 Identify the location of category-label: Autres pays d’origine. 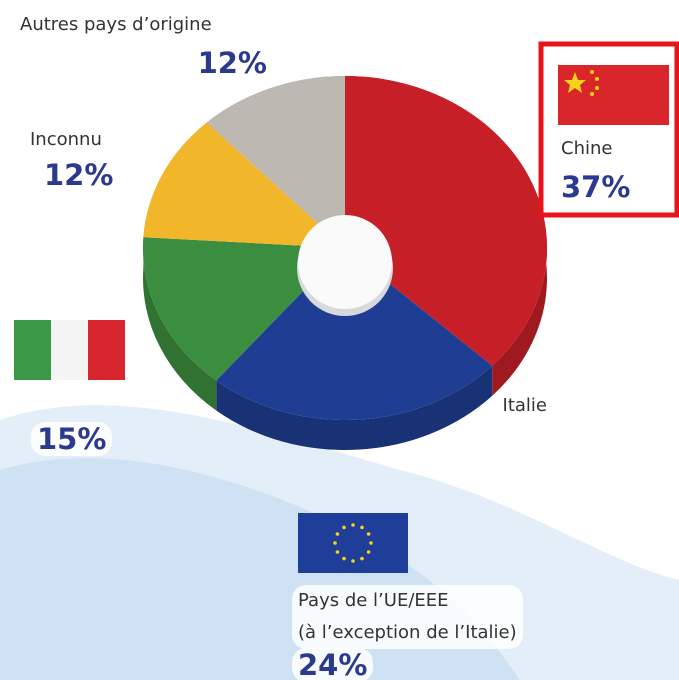
(116, 25).